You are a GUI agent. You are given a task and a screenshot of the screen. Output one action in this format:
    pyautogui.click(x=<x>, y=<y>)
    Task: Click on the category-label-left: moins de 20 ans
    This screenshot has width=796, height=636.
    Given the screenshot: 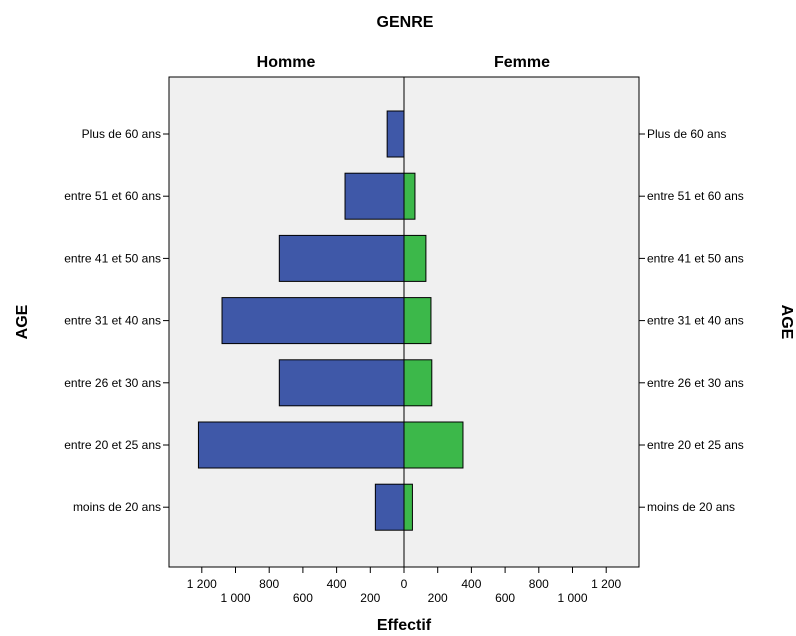 What is the action you would take?
    pyautogui.click(x=117, y=507)
    